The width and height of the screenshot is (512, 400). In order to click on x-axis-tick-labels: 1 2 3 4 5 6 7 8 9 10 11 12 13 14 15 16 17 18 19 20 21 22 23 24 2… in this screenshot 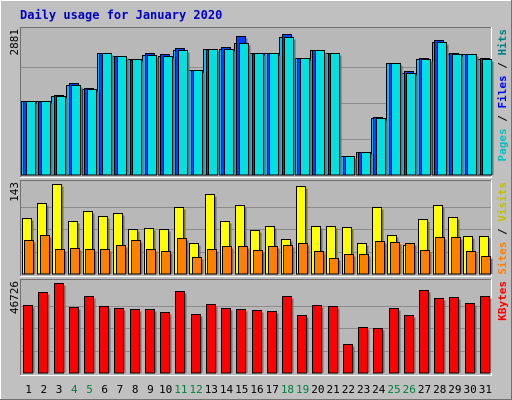, I will do `click(258, 389)`.